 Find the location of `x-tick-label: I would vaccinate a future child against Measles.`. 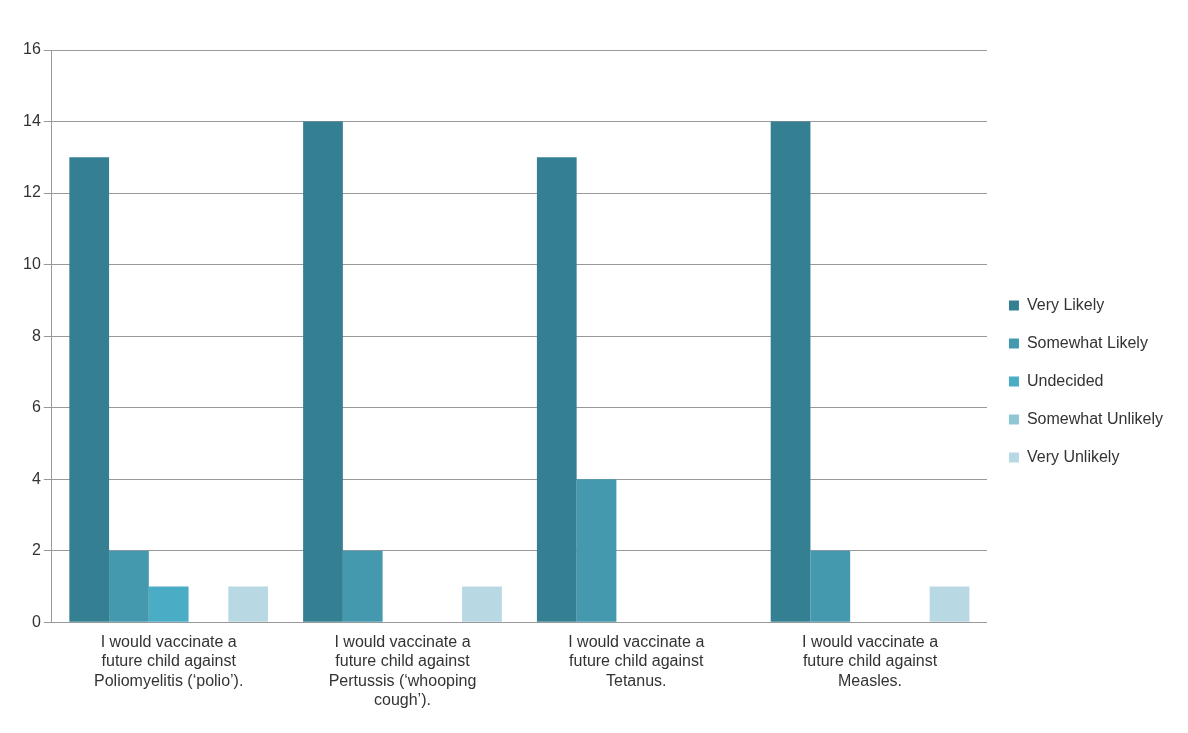

x-tick-label: I would vaccinate a future child against Measles. is located at coordinates (870, 661).